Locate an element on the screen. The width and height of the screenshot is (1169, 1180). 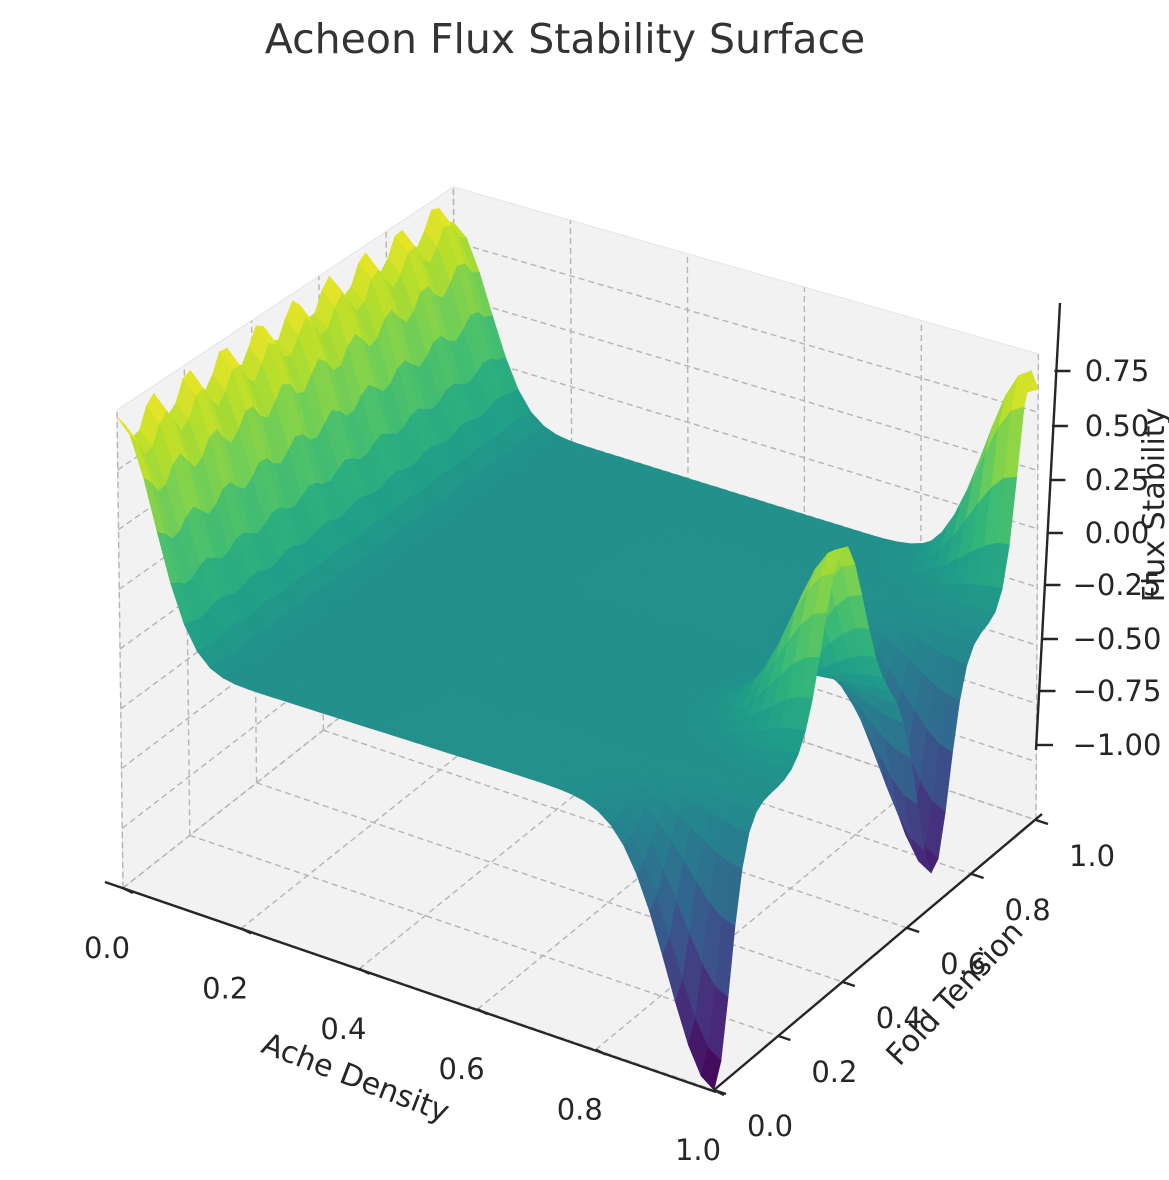
z-tick-label-5: 0.25 is located at coordinates (1117, 480).